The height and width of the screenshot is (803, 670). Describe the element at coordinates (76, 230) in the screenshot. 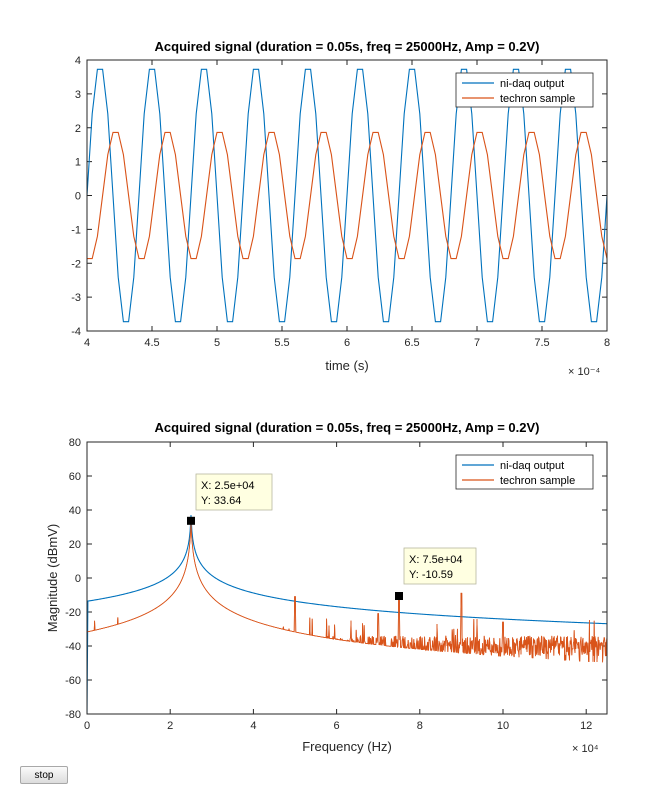

I see `top-y-tick-label: -1` at that location.